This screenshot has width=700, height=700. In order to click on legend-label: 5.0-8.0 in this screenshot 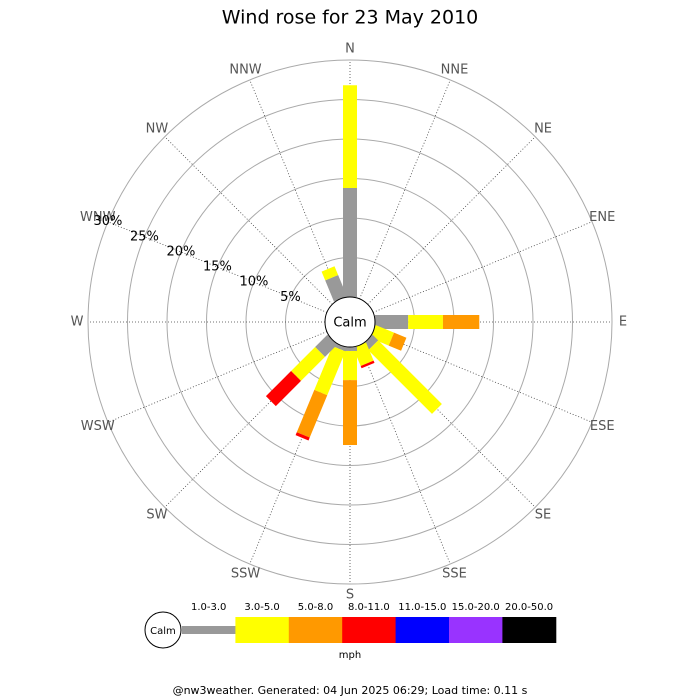, I will do `click(315, 607)`.